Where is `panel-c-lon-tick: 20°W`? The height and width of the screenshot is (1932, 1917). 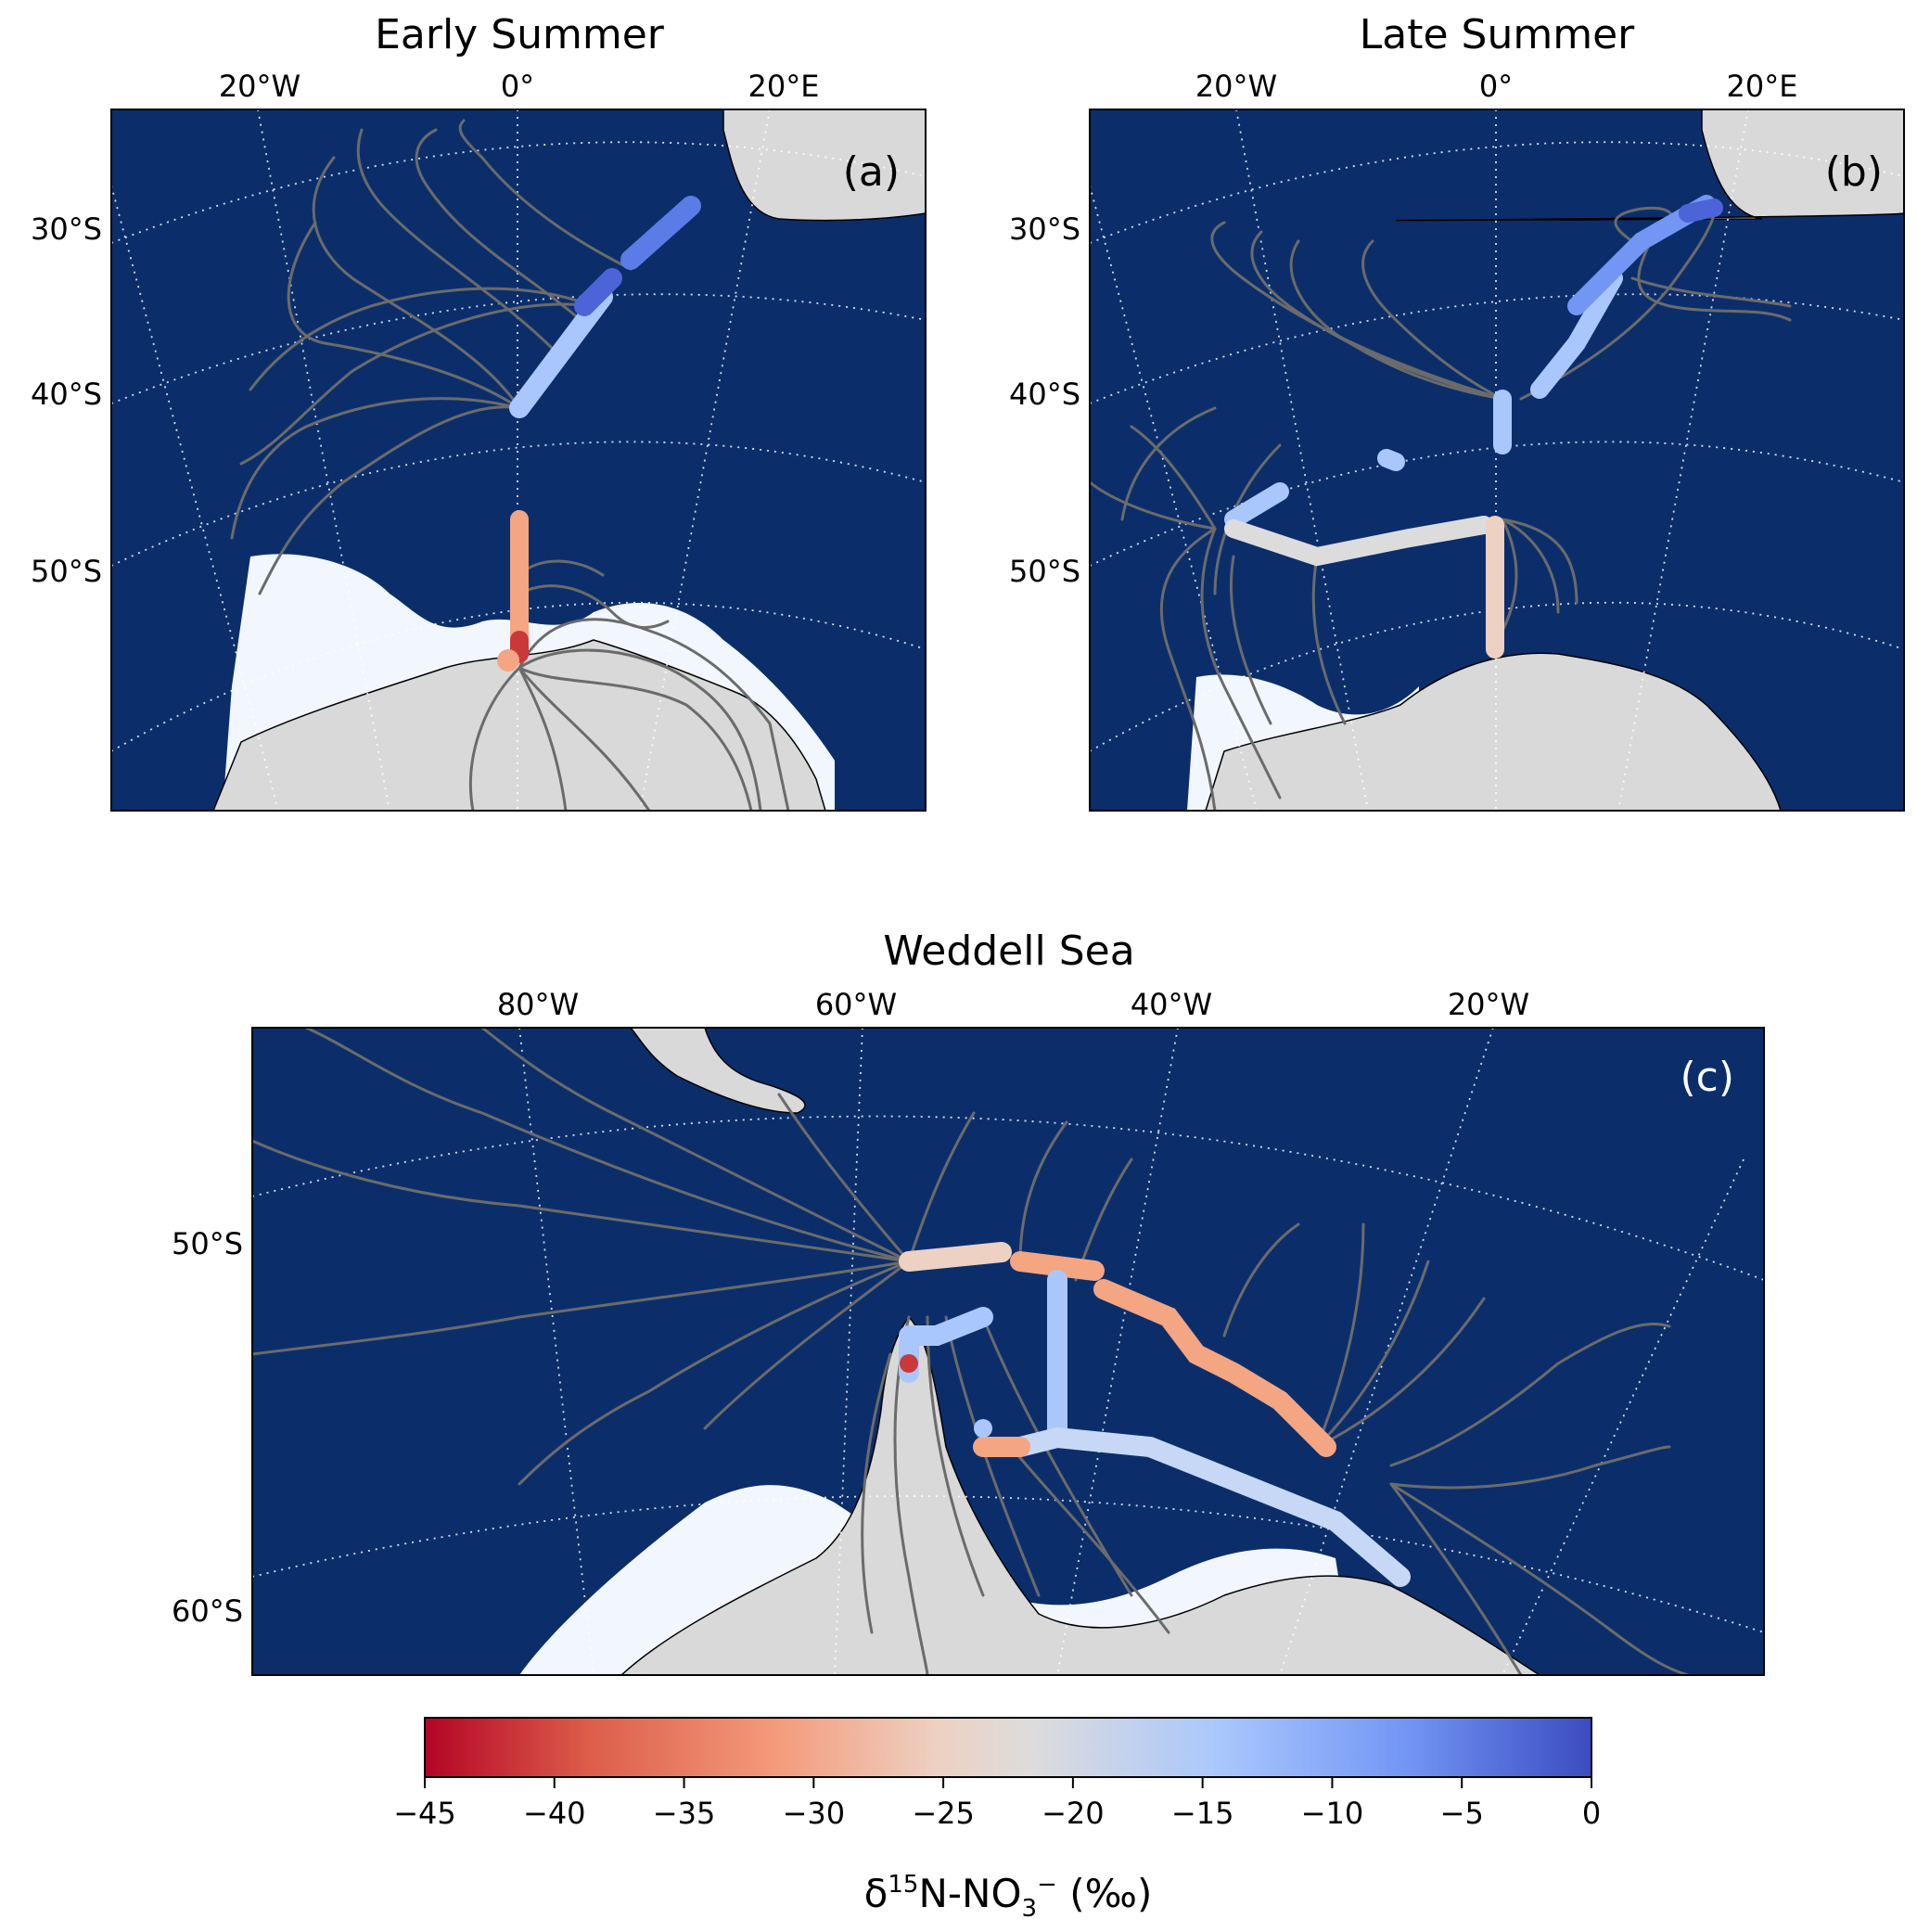 panel-c-lon-tick: 20°W is located at coordinates (1488, 1004).